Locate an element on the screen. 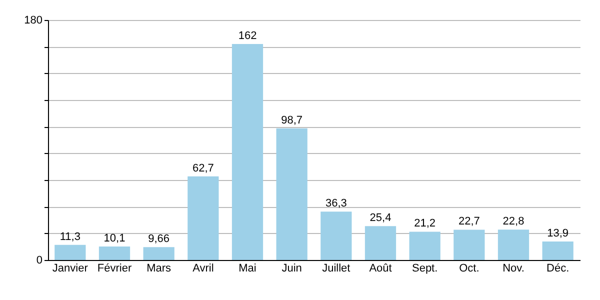  data-label: 10,1 is located at coordinates (115, 238).